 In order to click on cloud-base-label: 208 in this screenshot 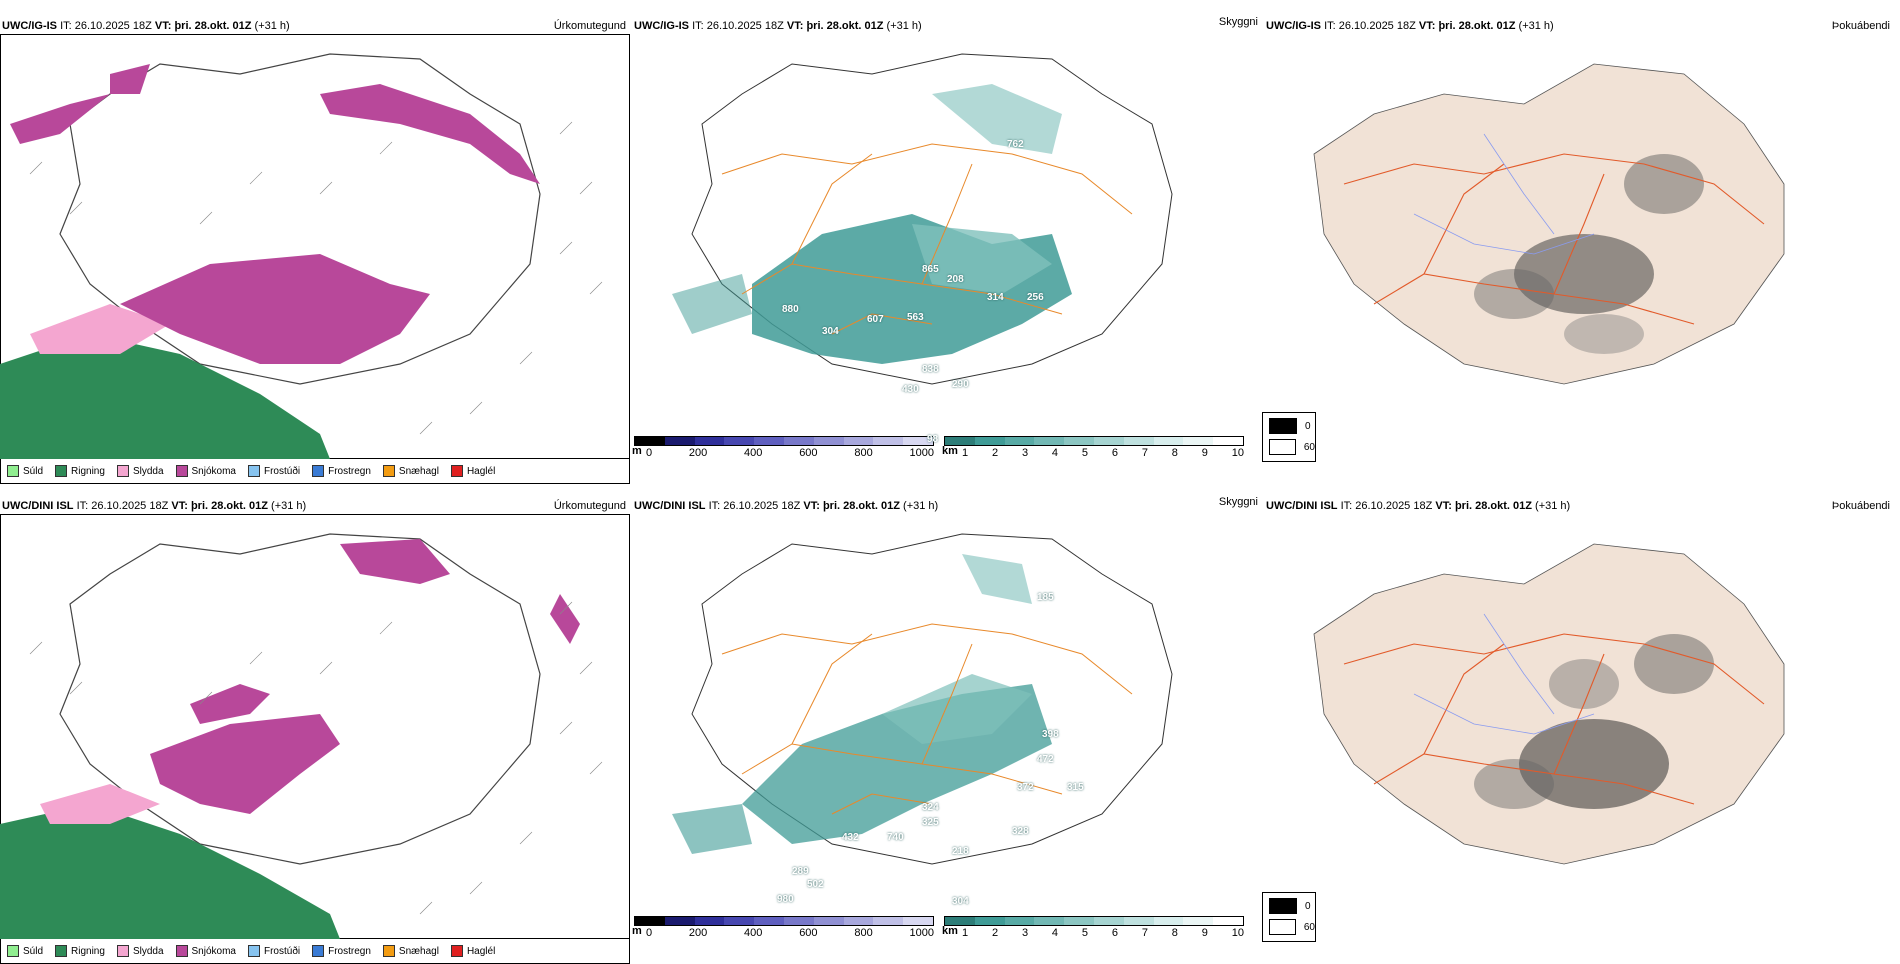, I will do `click(955, 279)`.